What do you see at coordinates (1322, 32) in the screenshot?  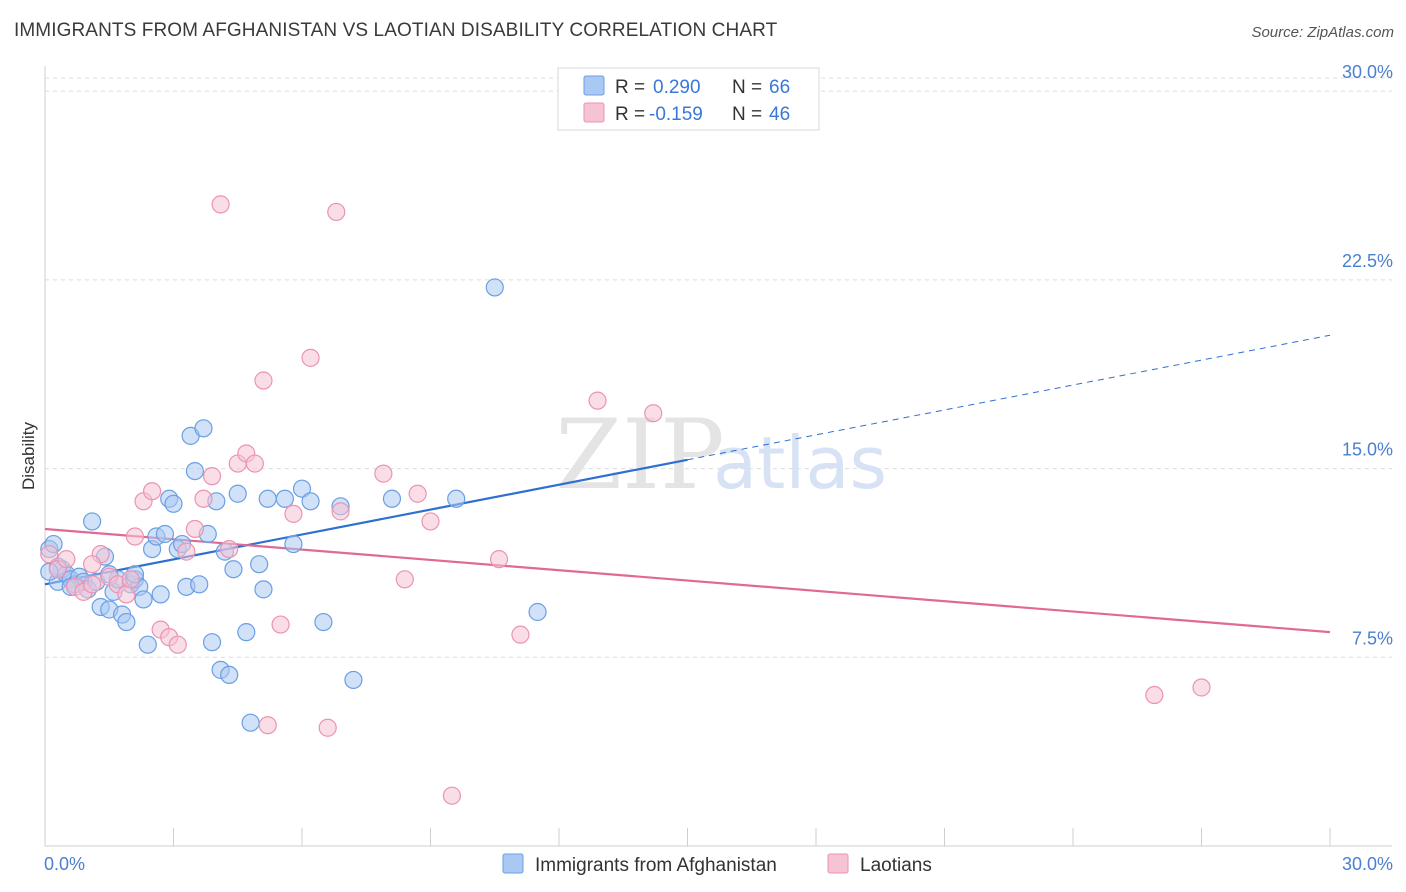 I see `source-label: Source: ZipAtlas.com` at bounding box center [1322, 32].